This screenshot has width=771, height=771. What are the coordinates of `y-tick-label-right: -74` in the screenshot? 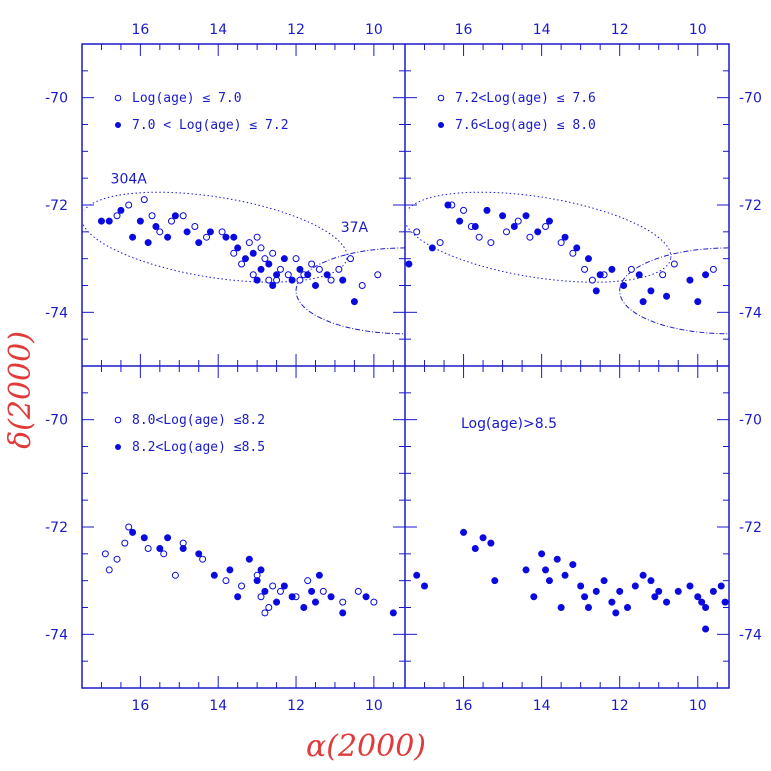 It's located at (750, 635).